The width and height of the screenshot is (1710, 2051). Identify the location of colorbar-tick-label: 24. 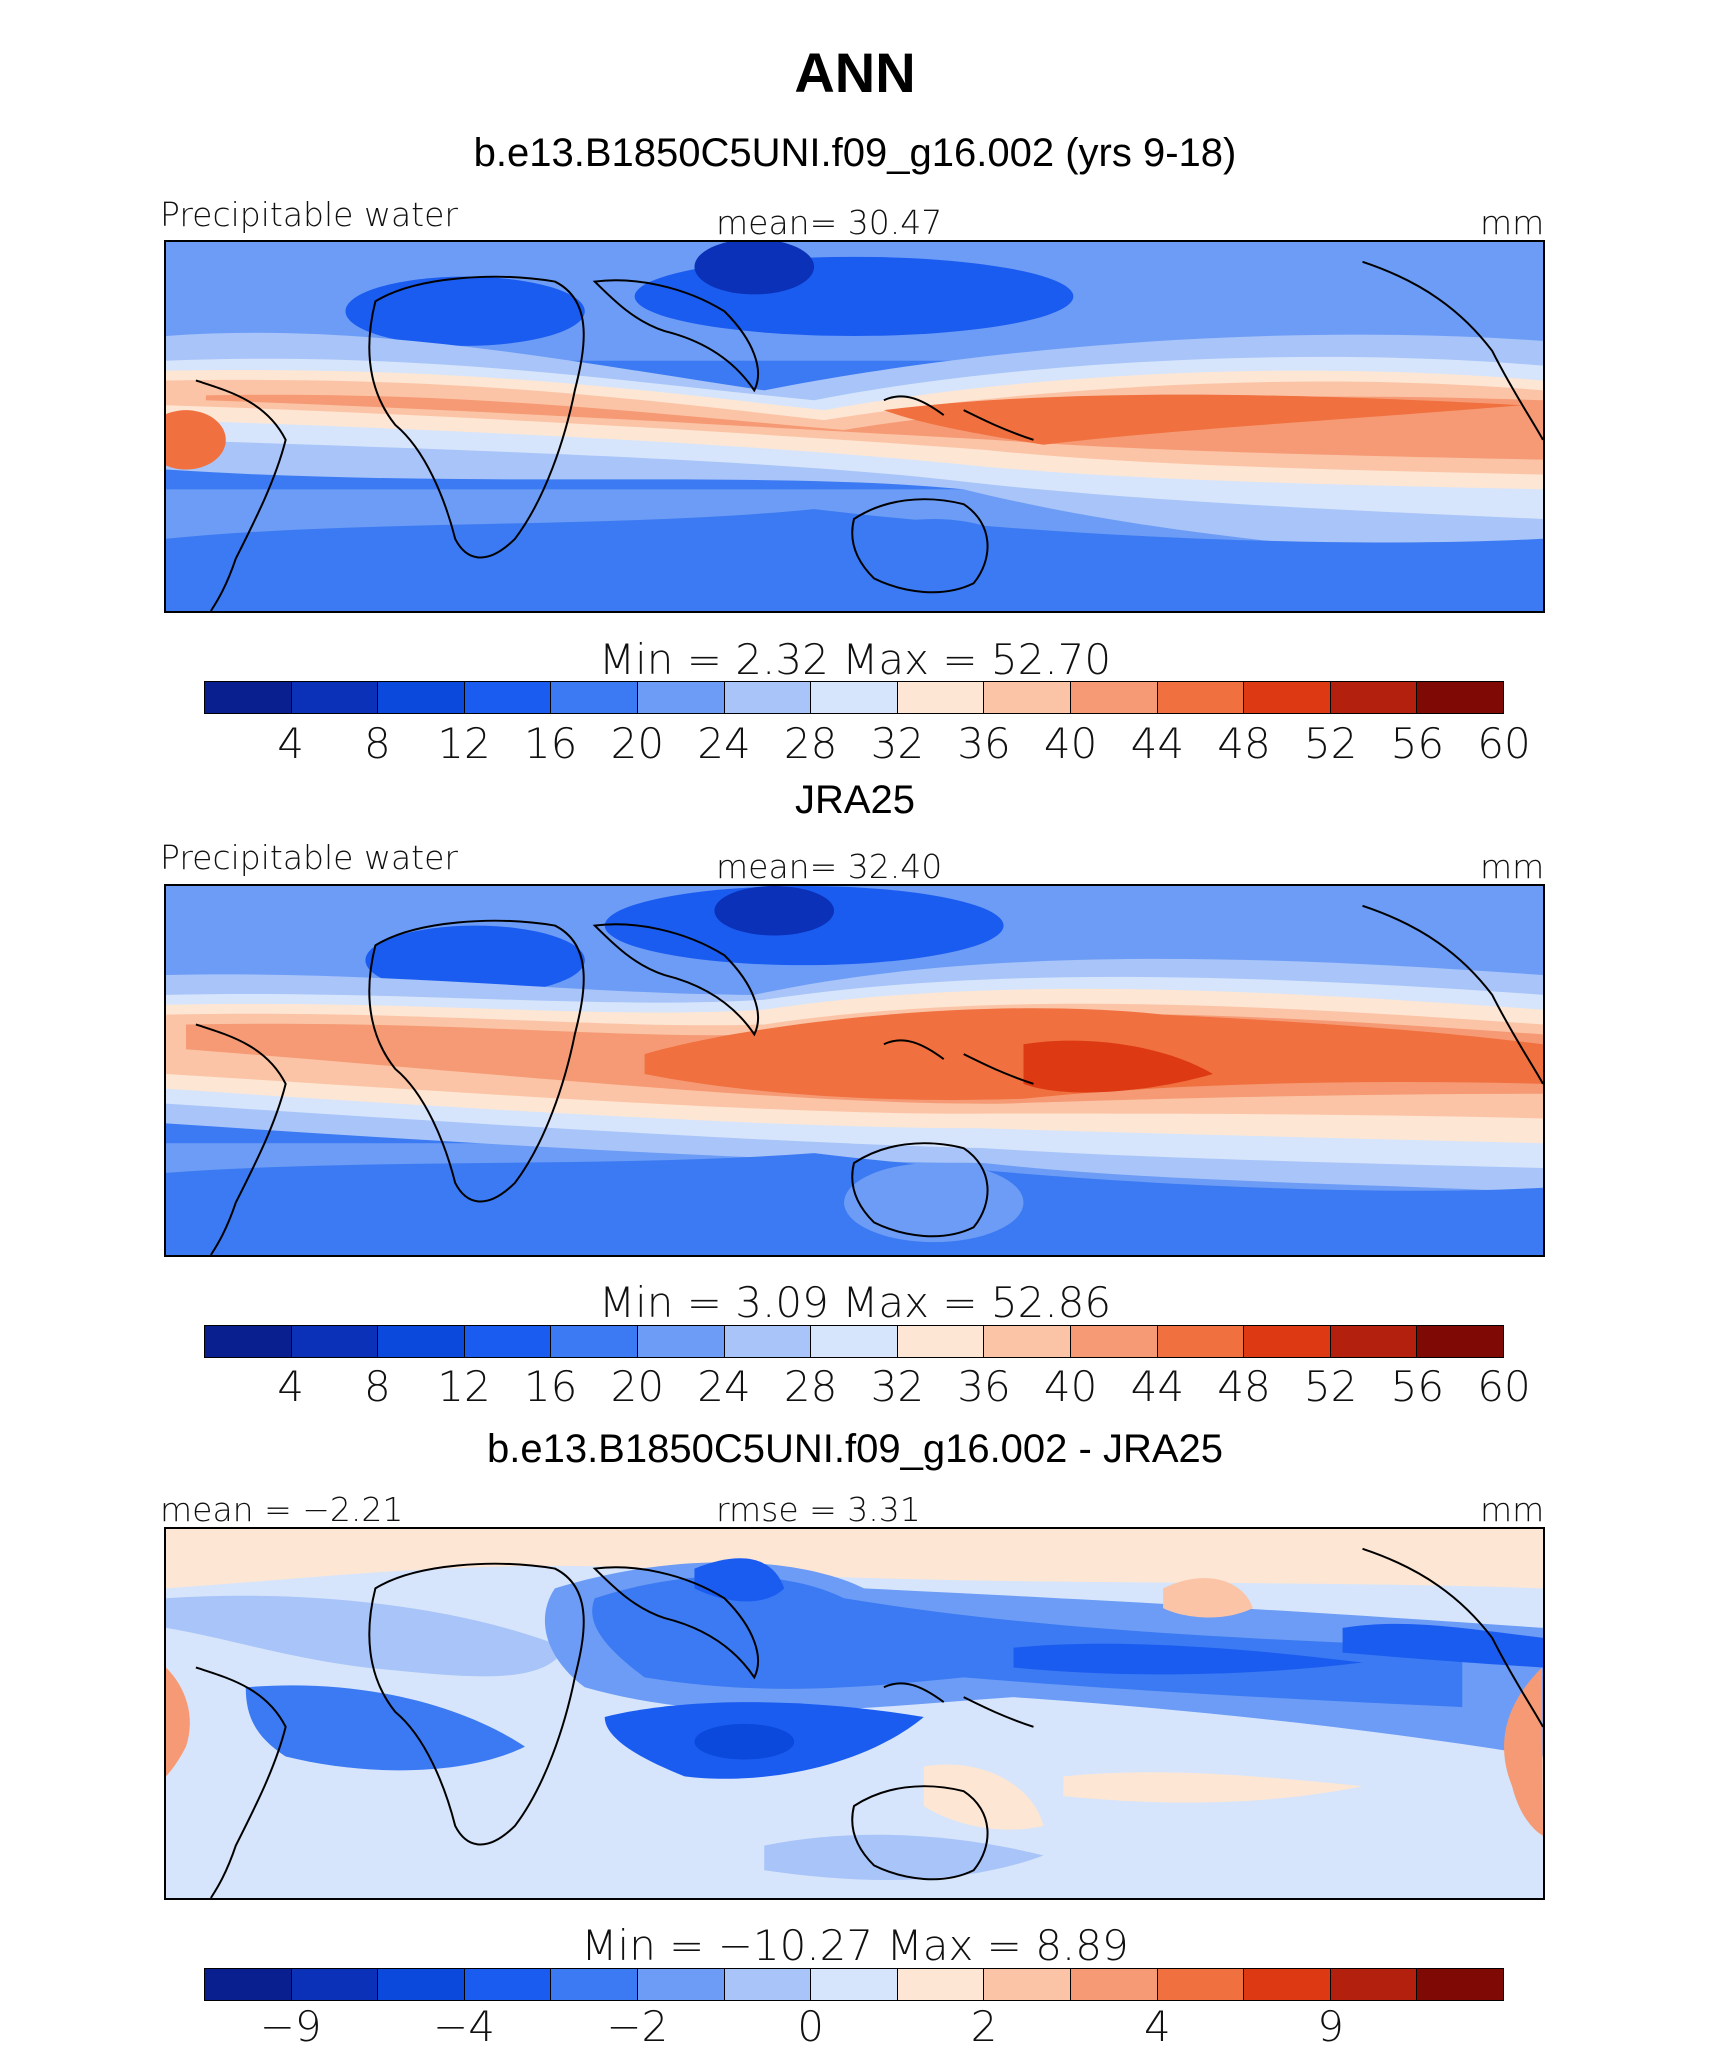
(724, 743).